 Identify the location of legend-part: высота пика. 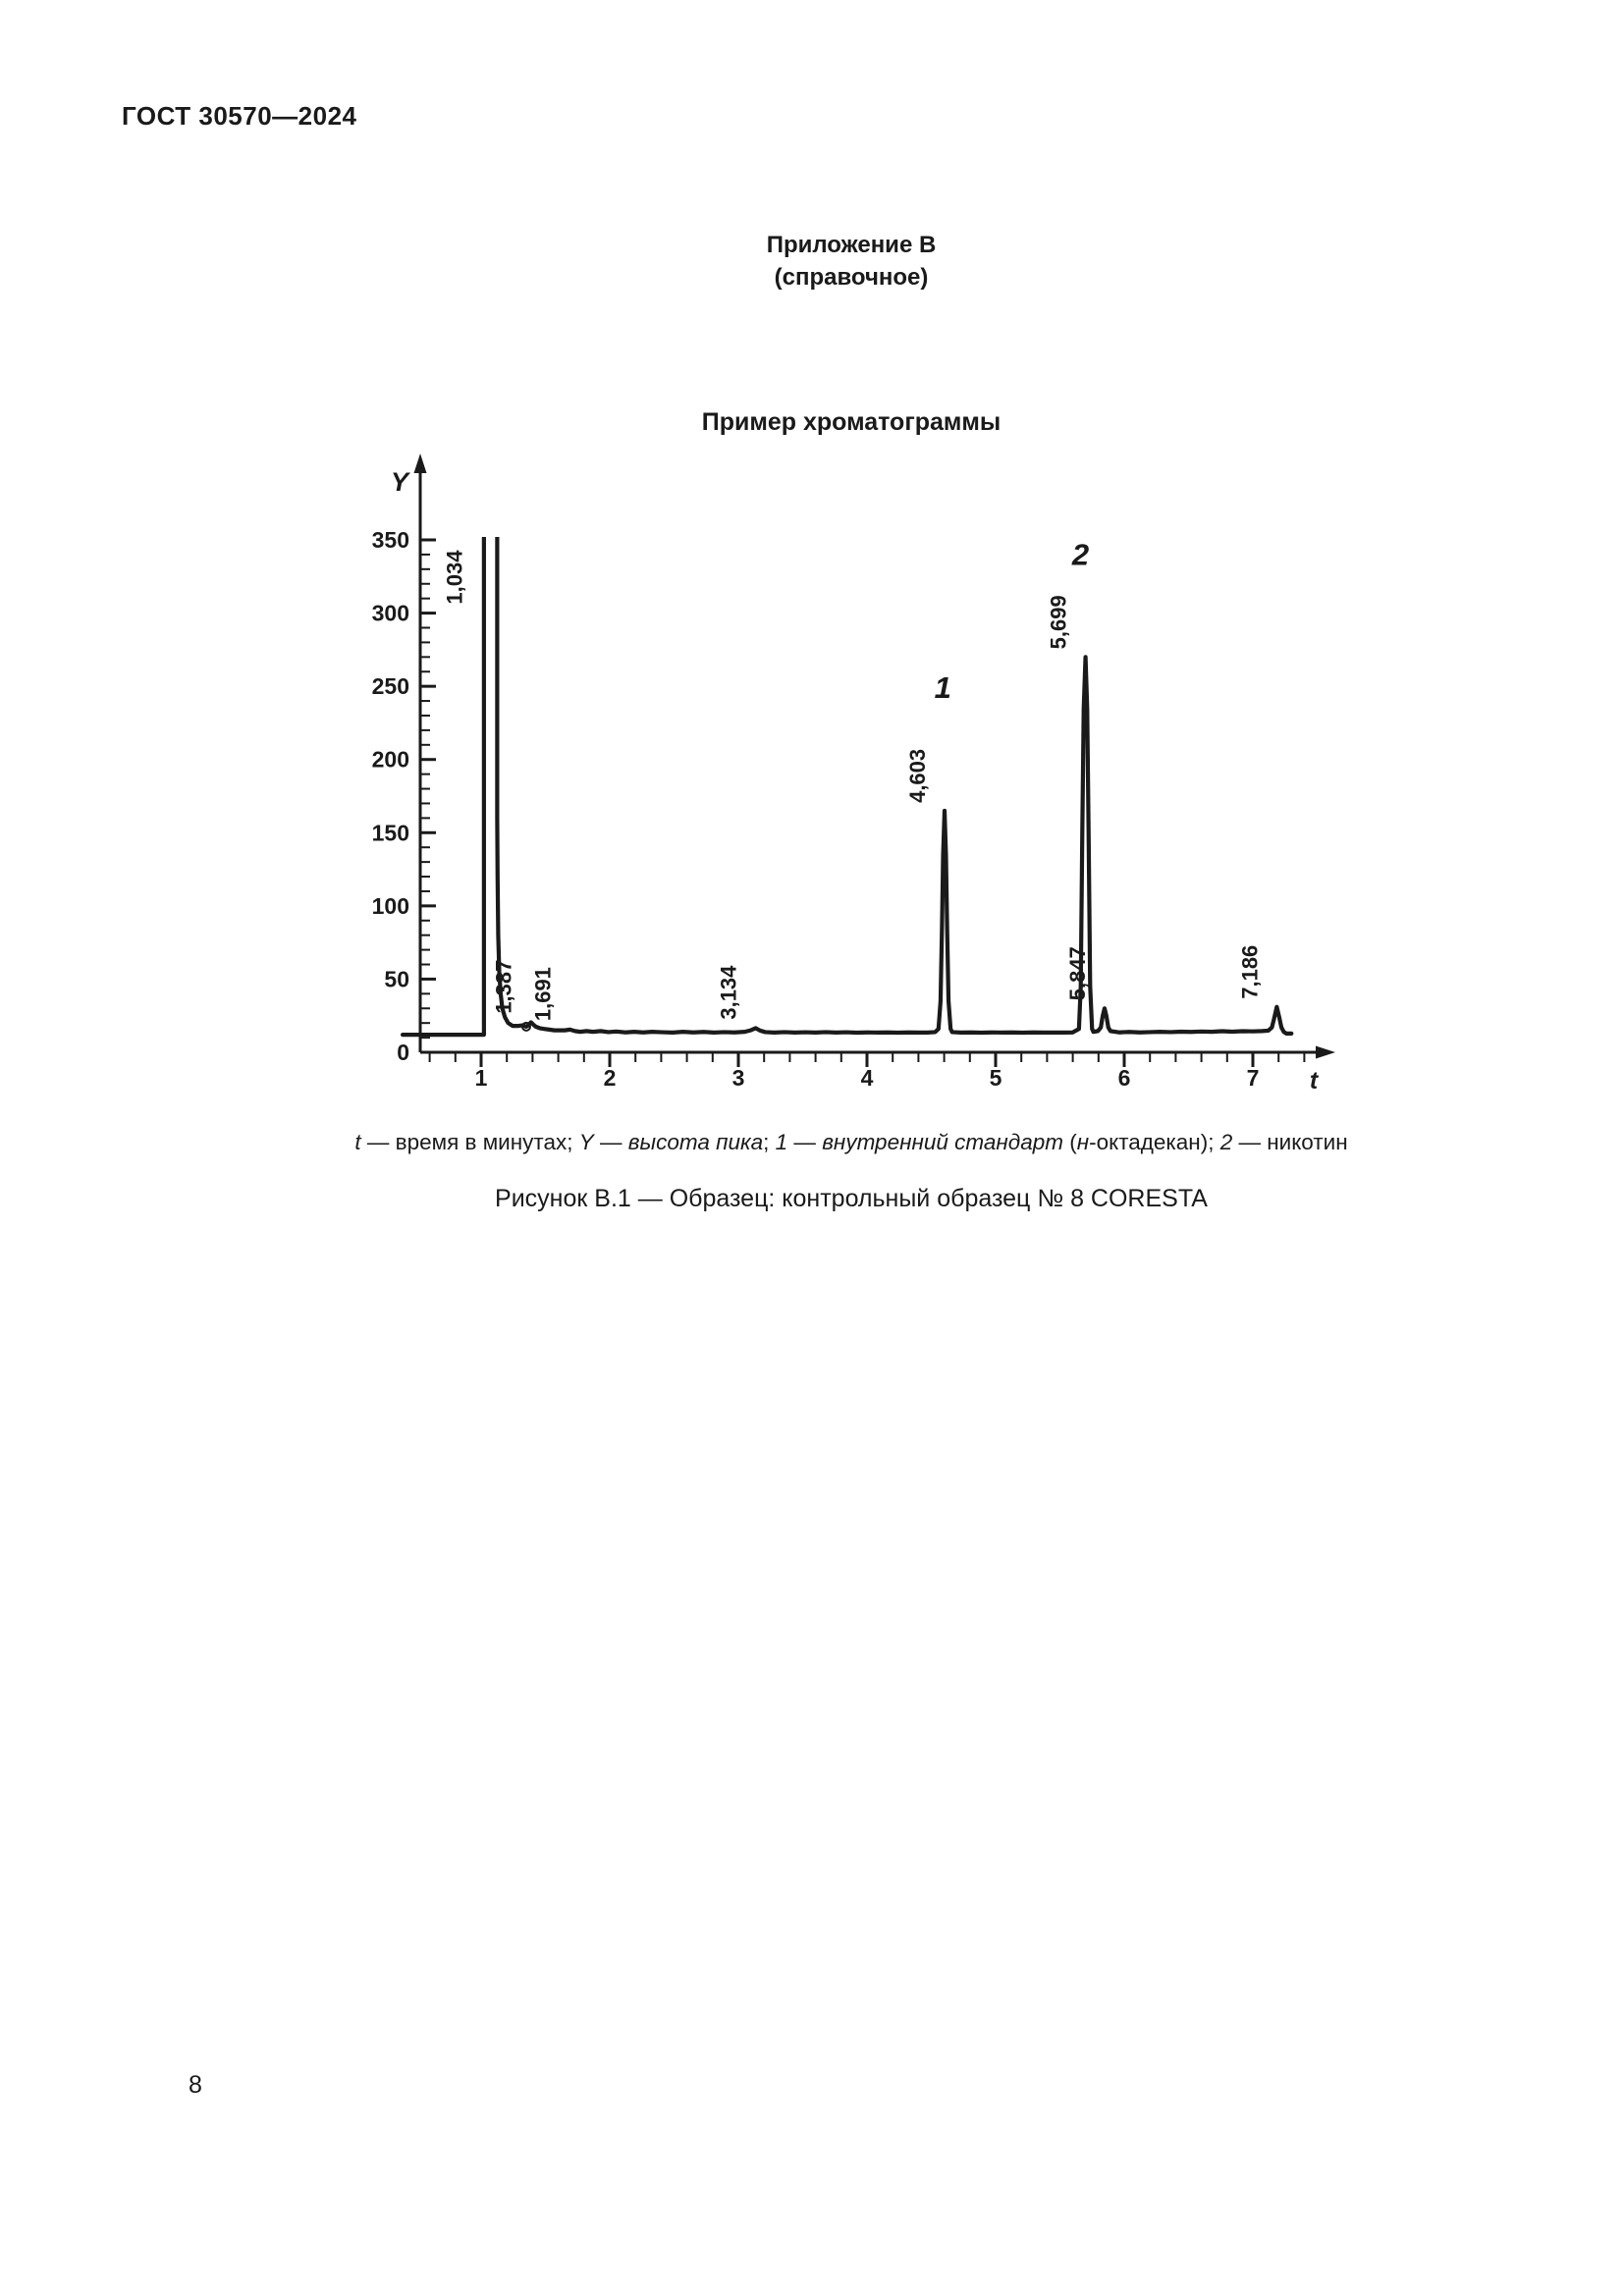
(695, 1142).